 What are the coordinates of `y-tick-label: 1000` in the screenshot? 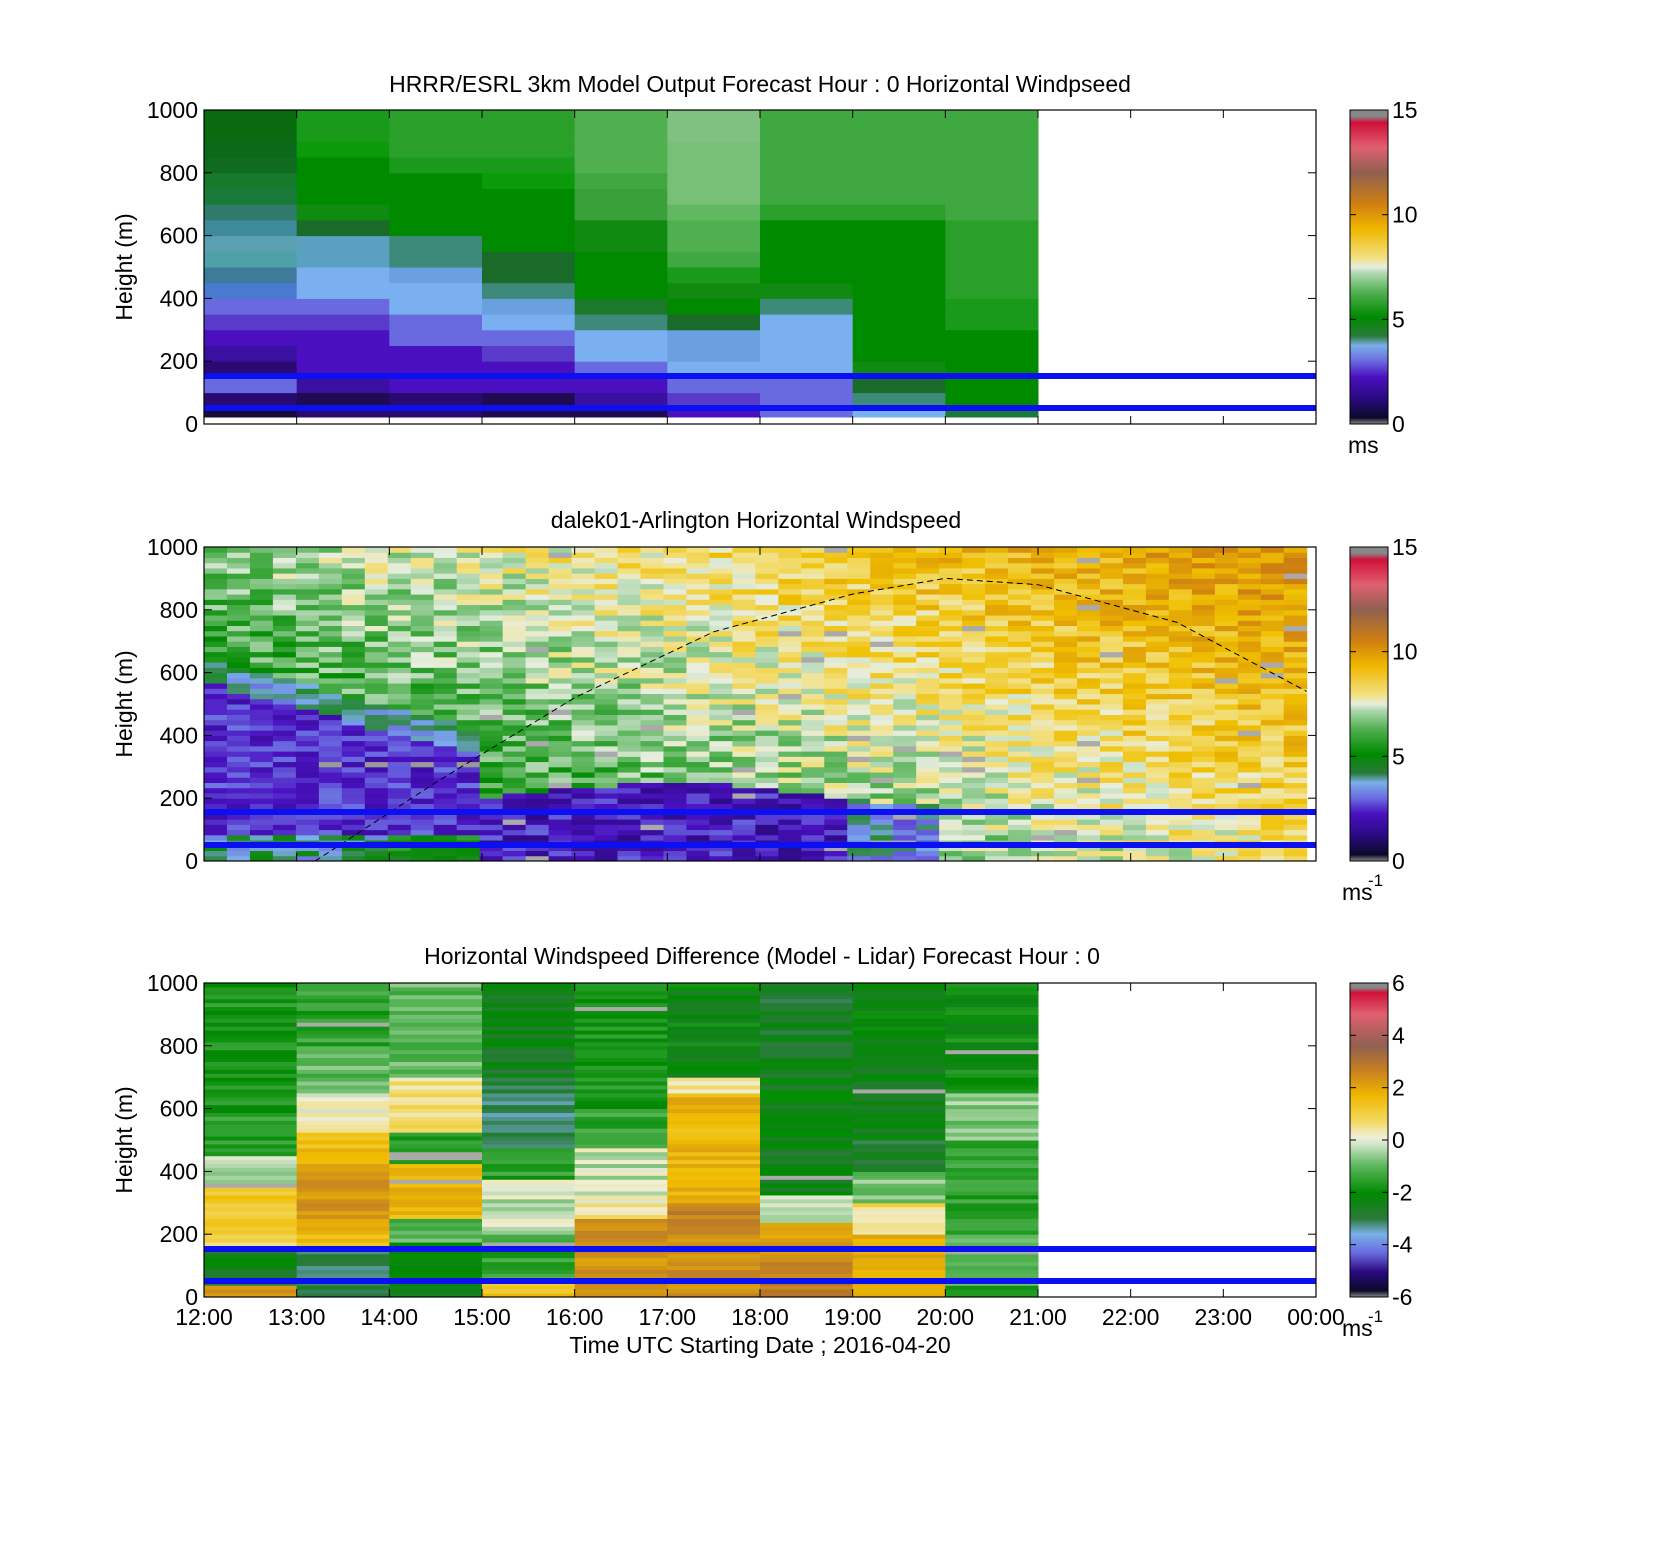 It's located at (172, 983).